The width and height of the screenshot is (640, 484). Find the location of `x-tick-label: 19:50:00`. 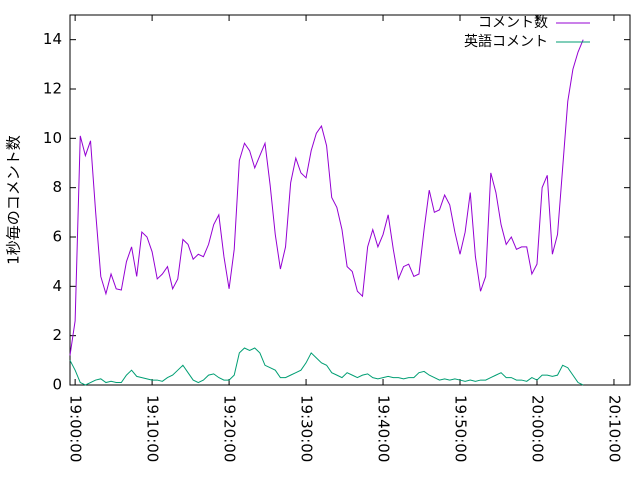

x-tick-label: 19:50:00 is located at coordinates (461, 428).